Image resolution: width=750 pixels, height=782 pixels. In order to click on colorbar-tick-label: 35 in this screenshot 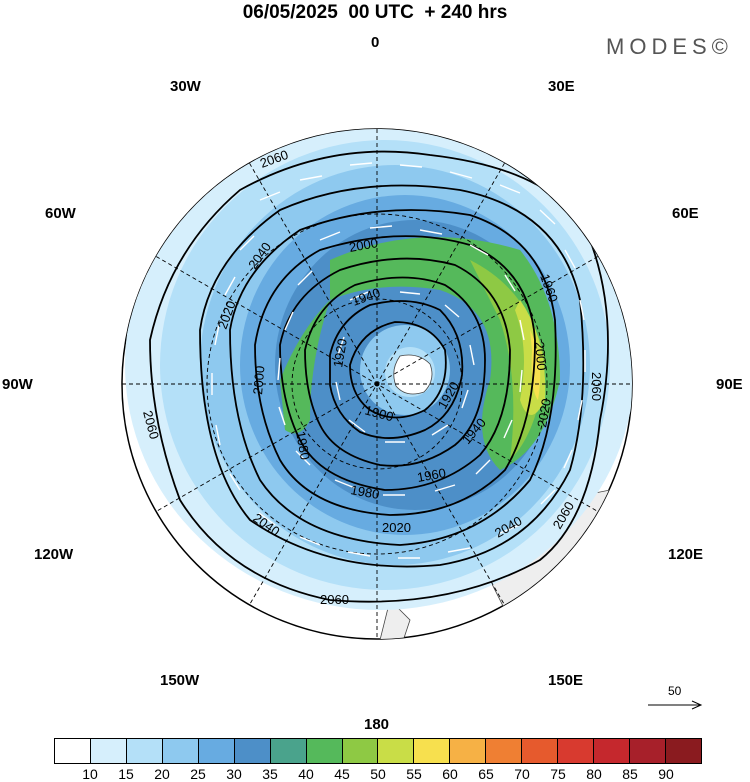, I will do `click(270, 774)`.